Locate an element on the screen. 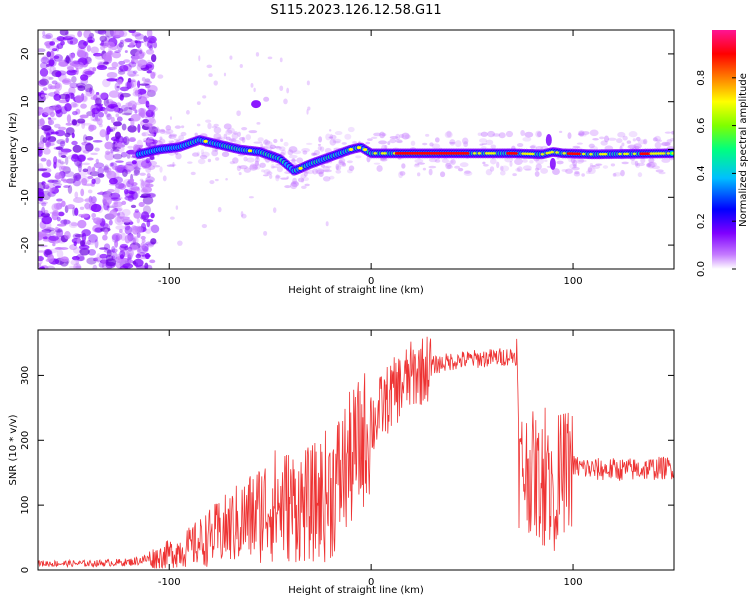  colorbar-tick-label: 0.2 is located at coordinates (701, 221).